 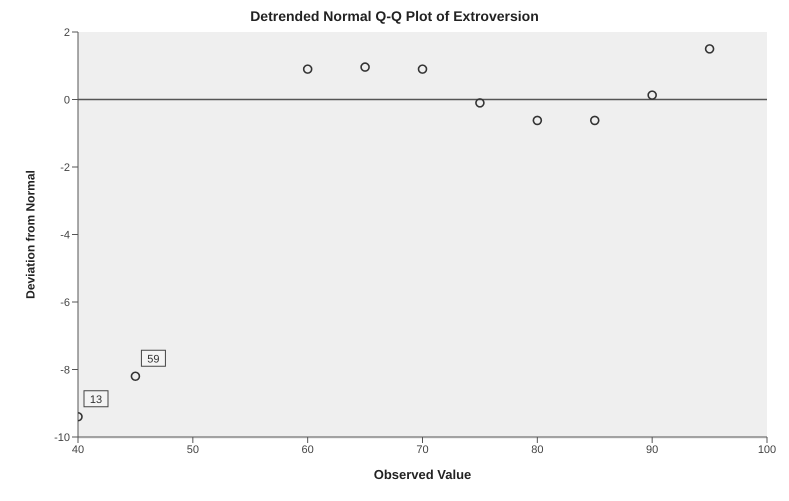 I want to click on y-tick-label: -2, so click(x=65, y=168).